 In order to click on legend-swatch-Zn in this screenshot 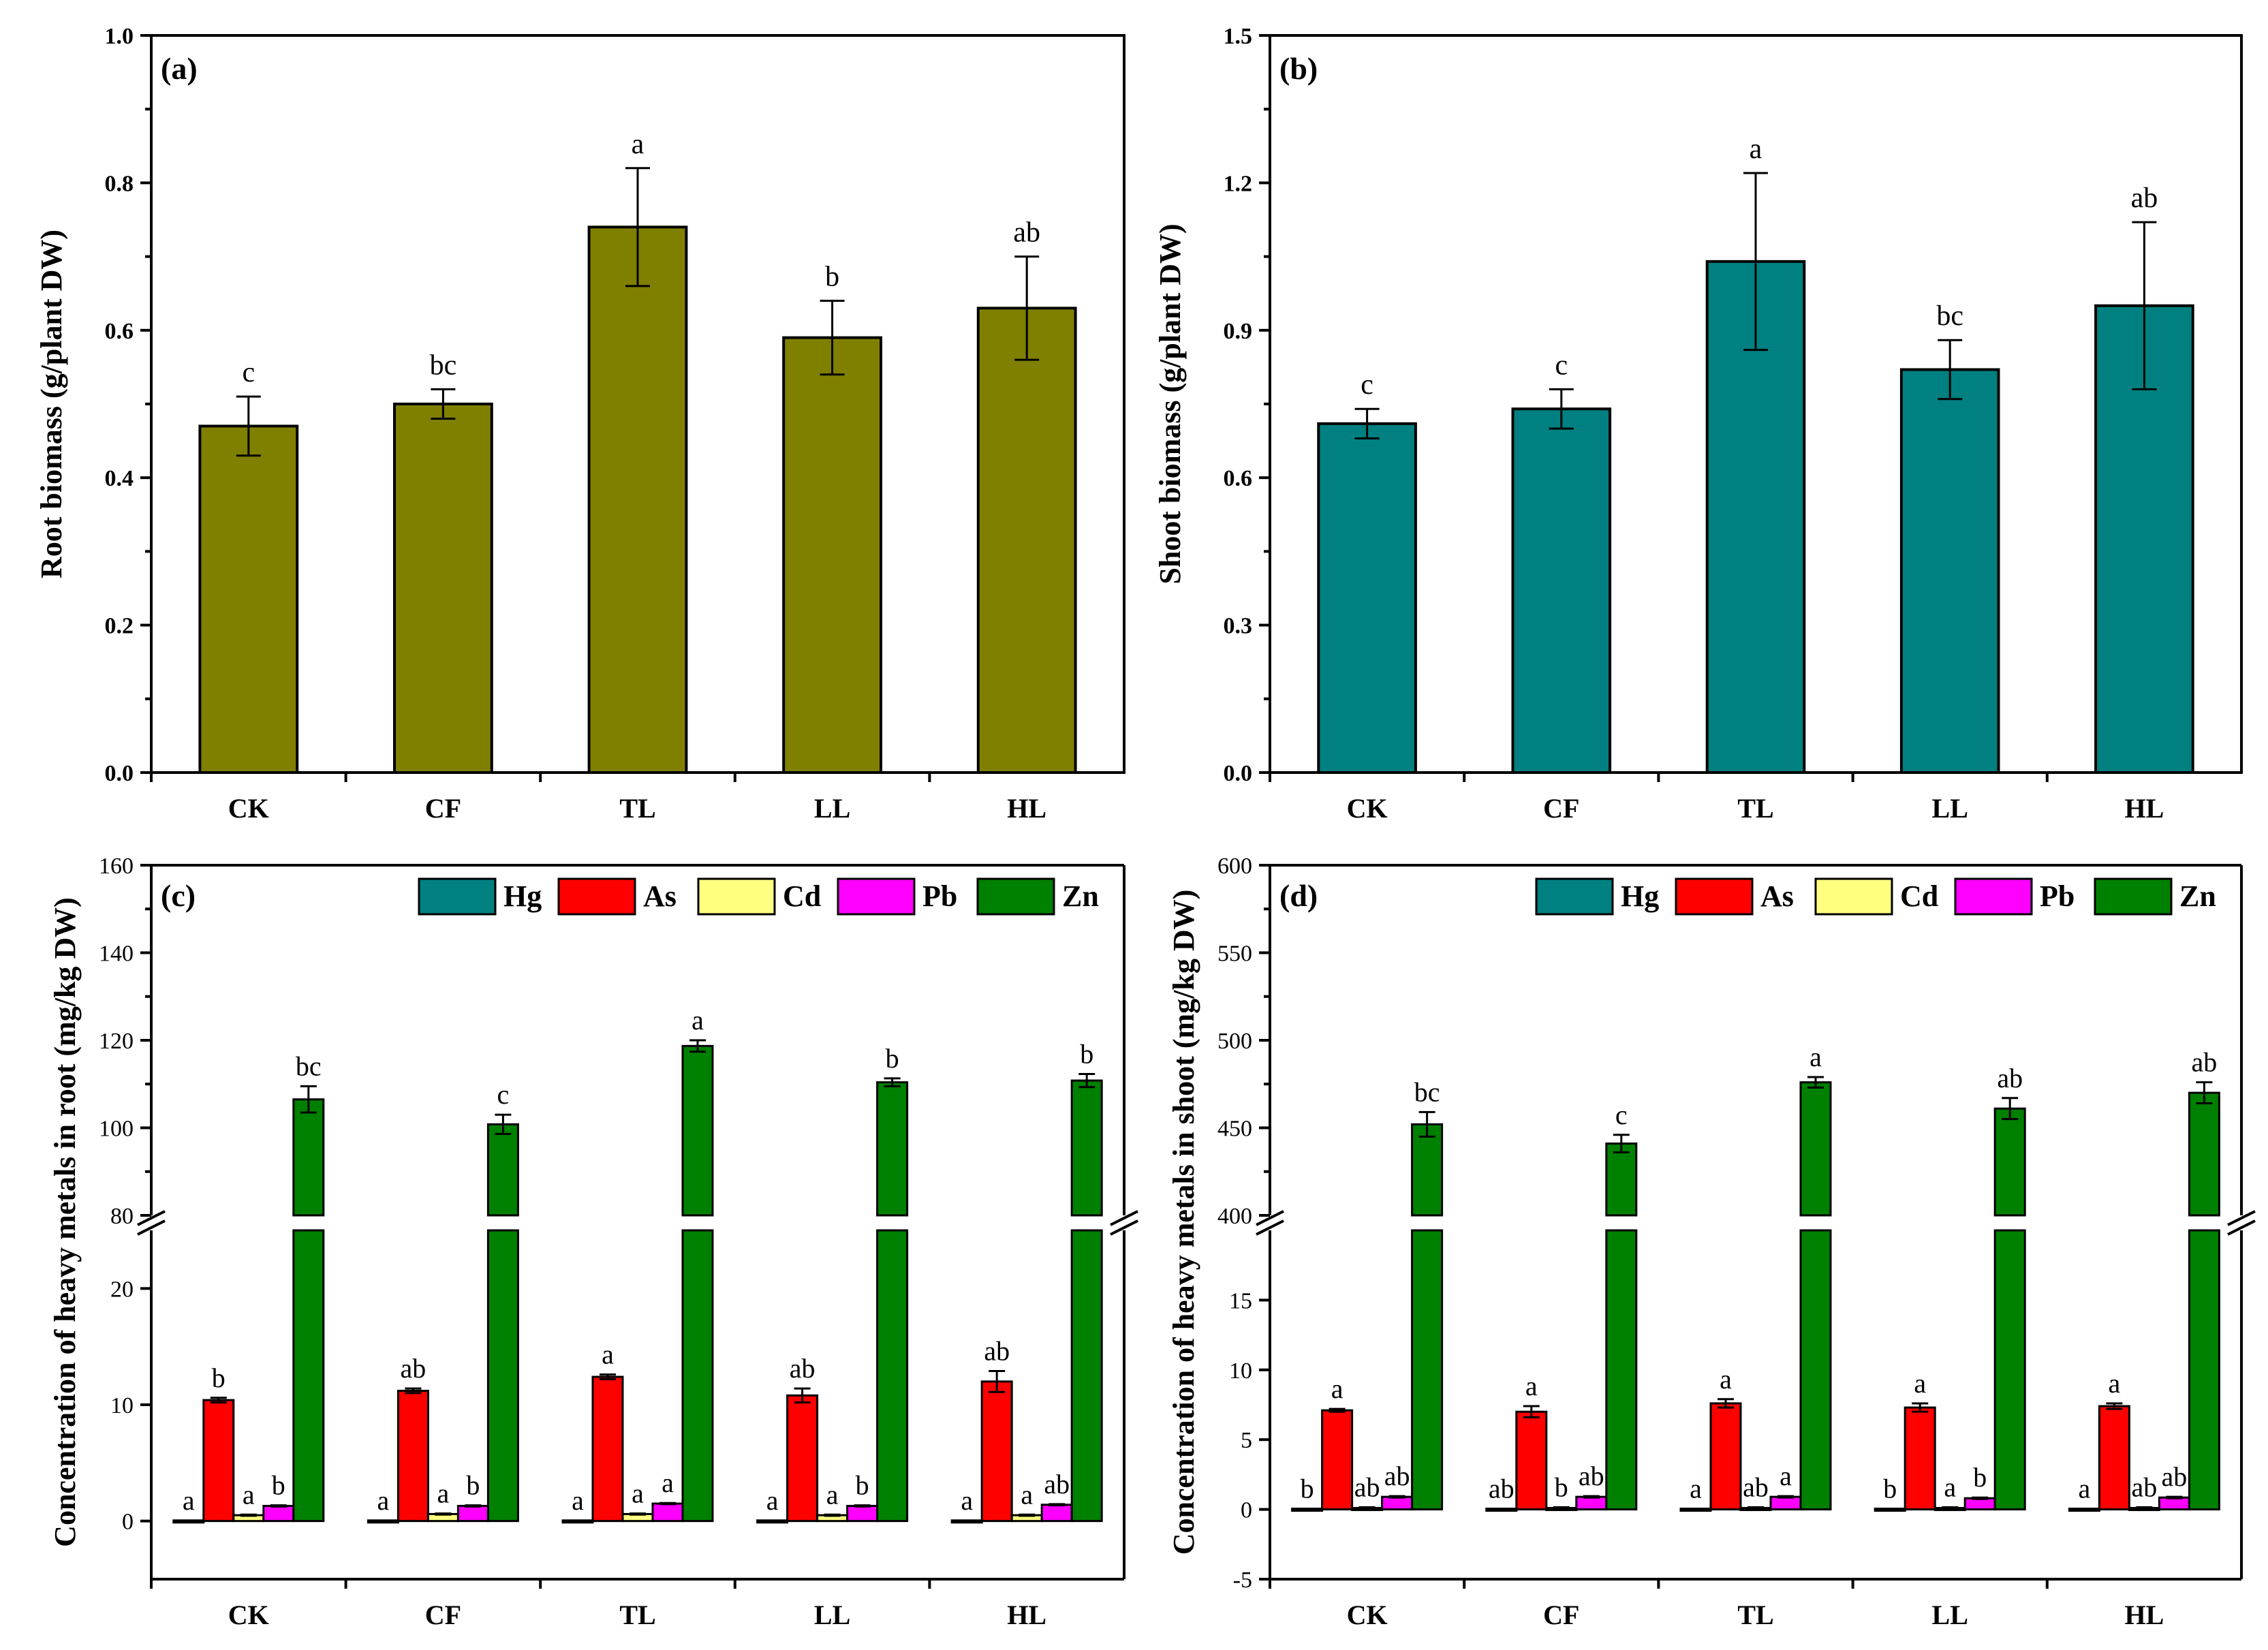, I will do `click(1015, 896)`.